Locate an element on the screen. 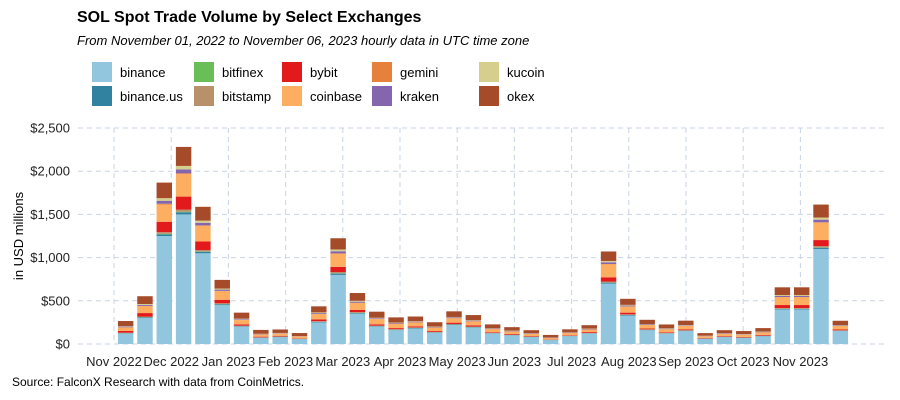 The width and height of the screenshot is (900, 400). legend-label: binance is located at coordinates (143, 72).